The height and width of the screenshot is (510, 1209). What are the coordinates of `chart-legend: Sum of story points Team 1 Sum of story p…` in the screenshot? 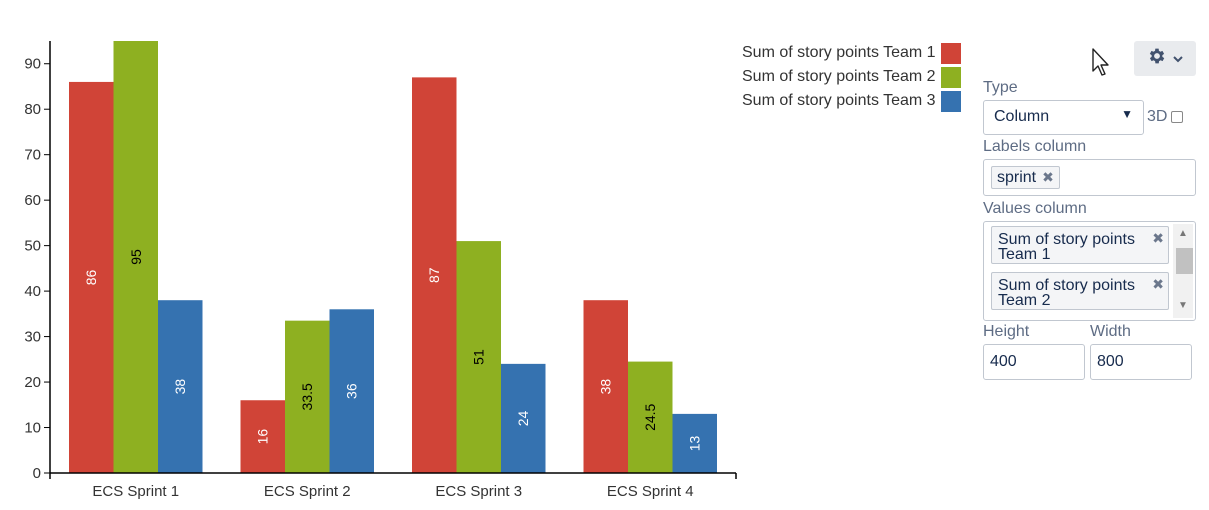 It's located at (851, 77).